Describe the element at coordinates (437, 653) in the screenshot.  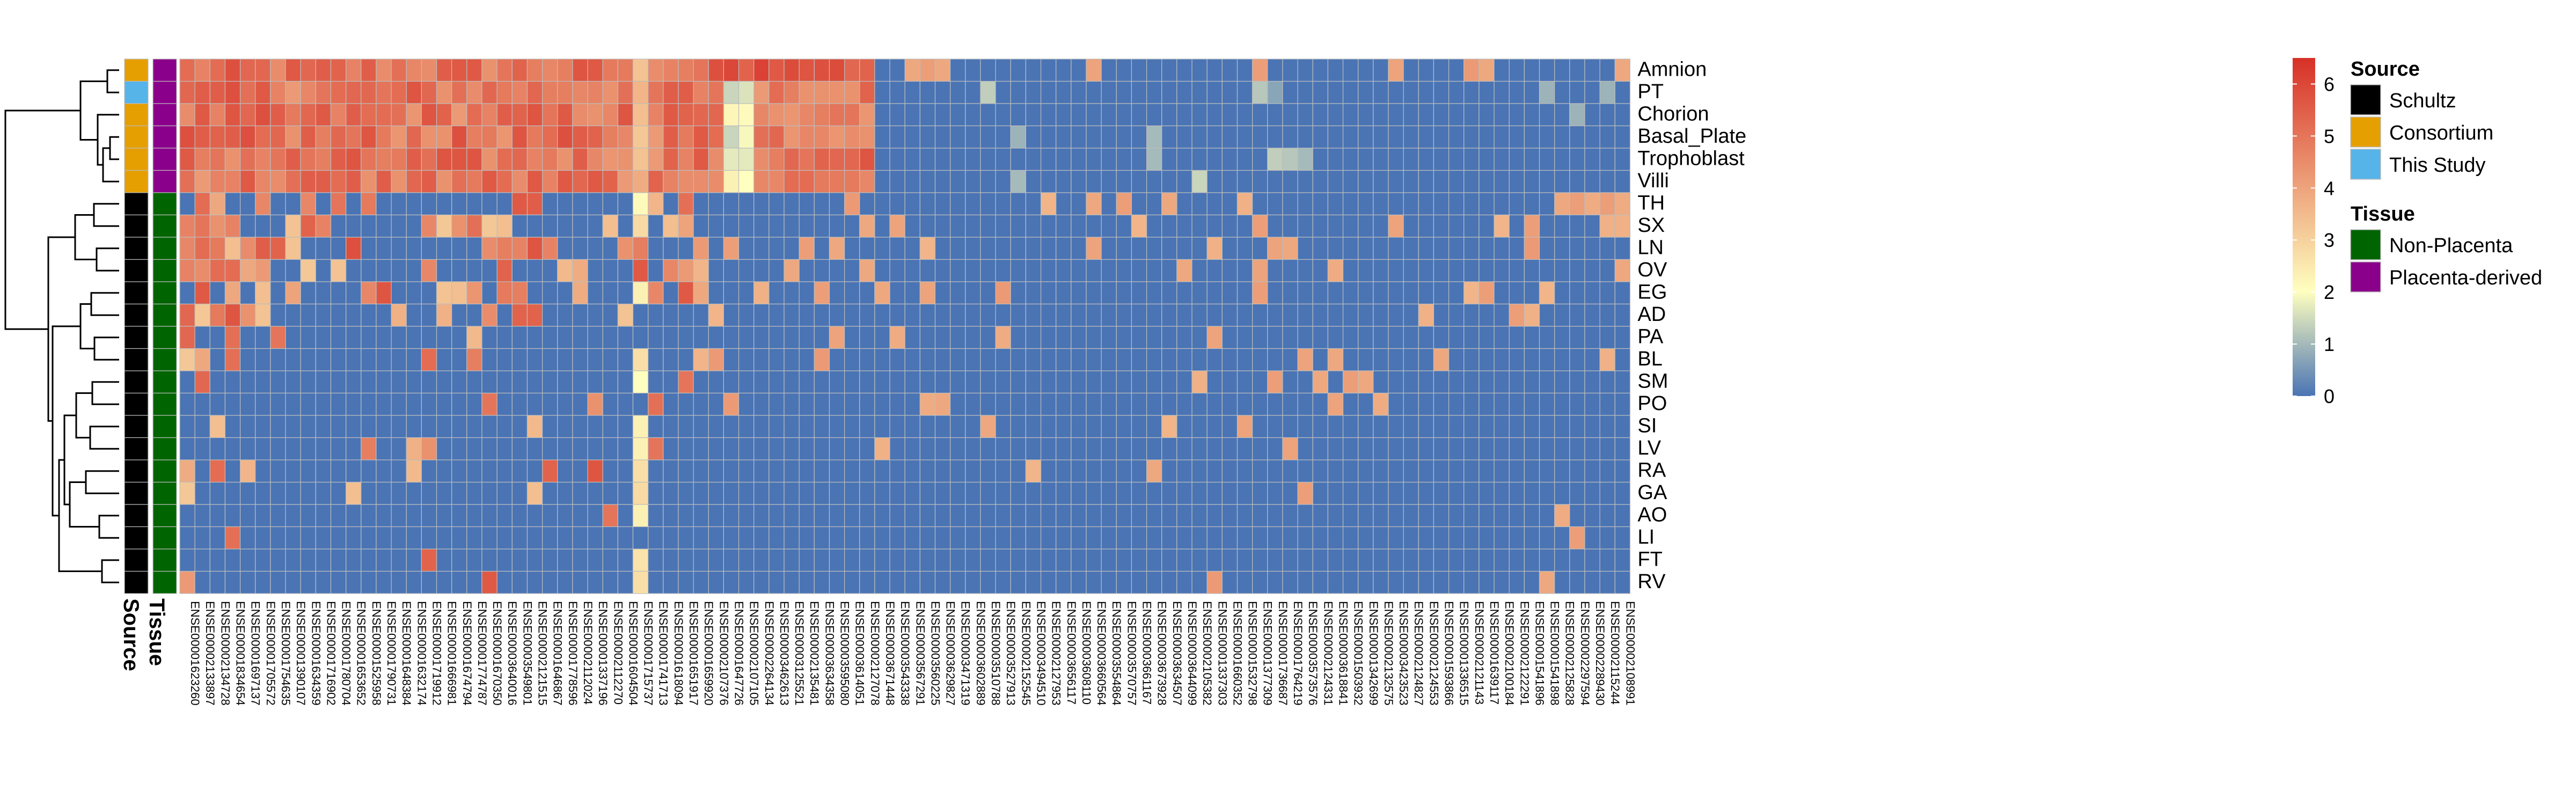
I see `column-label: ENSE00001719912` at that location.